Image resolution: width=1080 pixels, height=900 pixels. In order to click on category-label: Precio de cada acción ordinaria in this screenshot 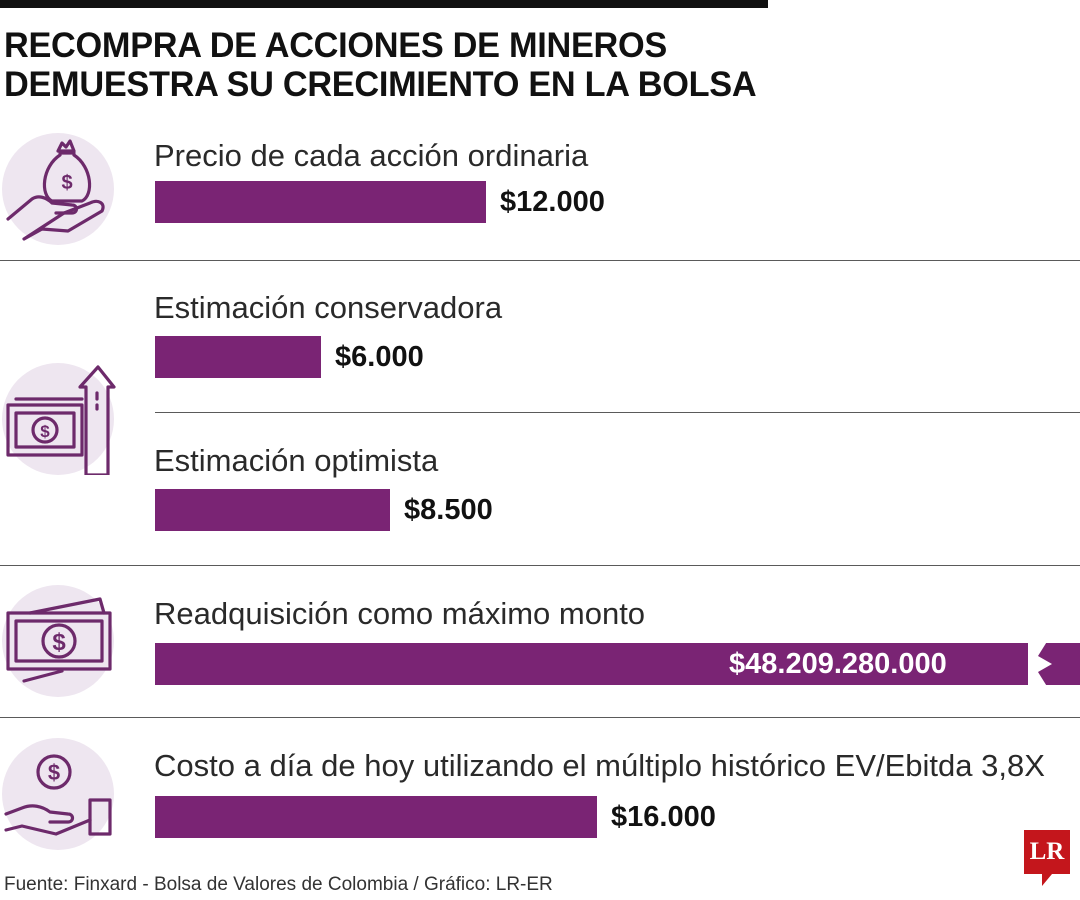, I will do `click(371, 155)`.